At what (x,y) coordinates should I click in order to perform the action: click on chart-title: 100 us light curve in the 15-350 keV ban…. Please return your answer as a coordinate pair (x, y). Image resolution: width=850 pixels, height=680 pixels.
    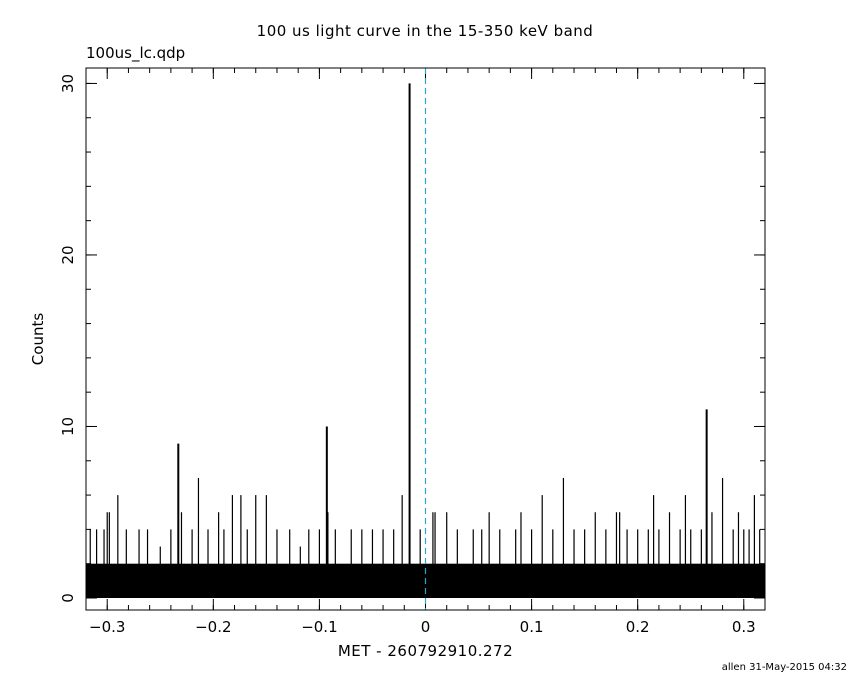
    Looking at the image, I should click on (425, 31).